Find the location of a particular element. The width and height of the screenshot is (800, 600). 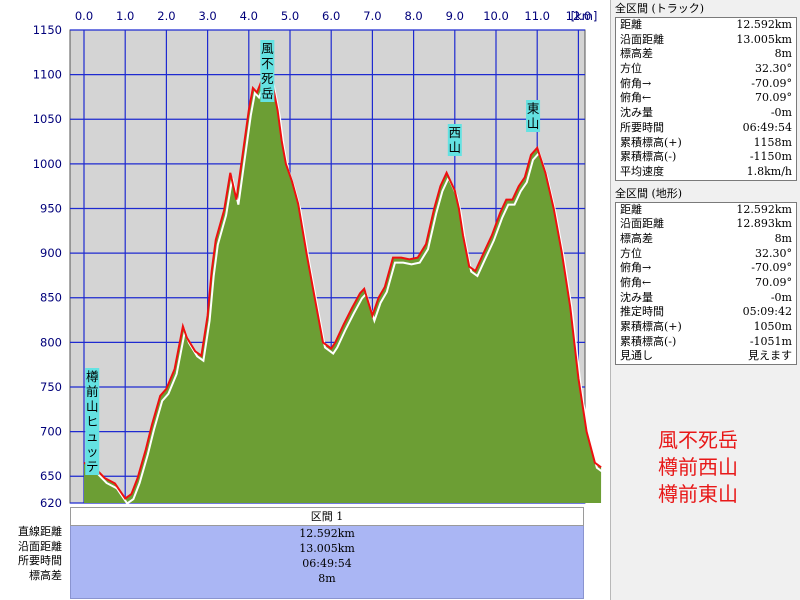

peak-label-char: ュ is located at coordinates (92, 436).